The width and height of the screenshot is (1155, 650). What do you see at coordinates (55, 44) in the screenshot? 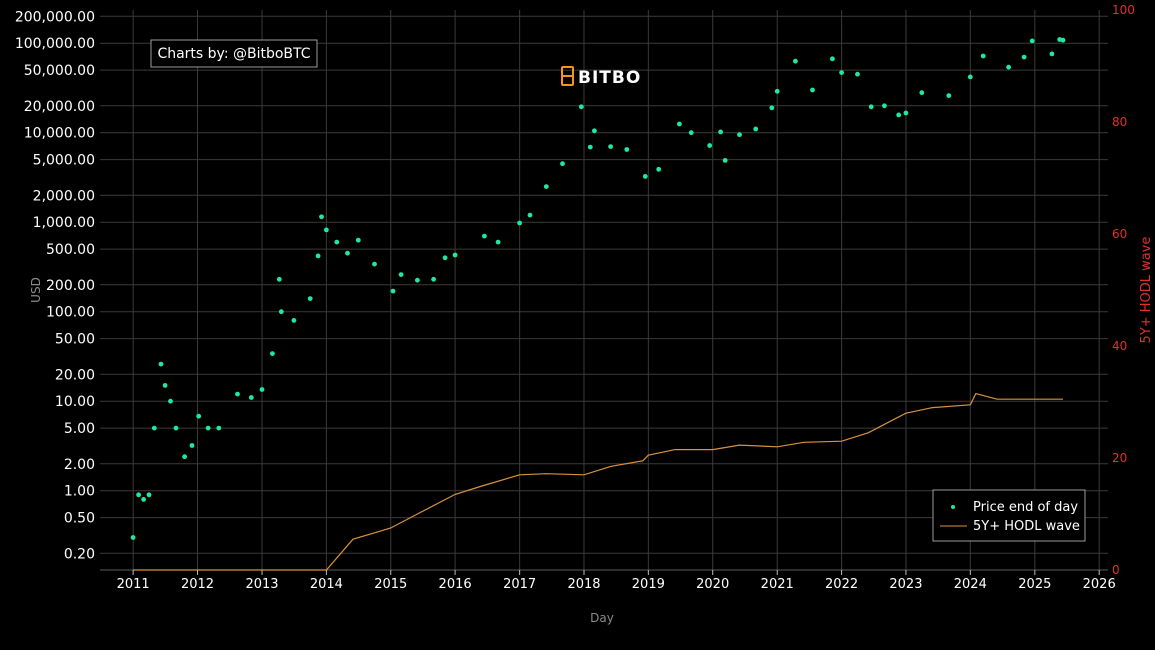
I see `y-tick-label: 100,000.00` at bounding box center [55, 44].